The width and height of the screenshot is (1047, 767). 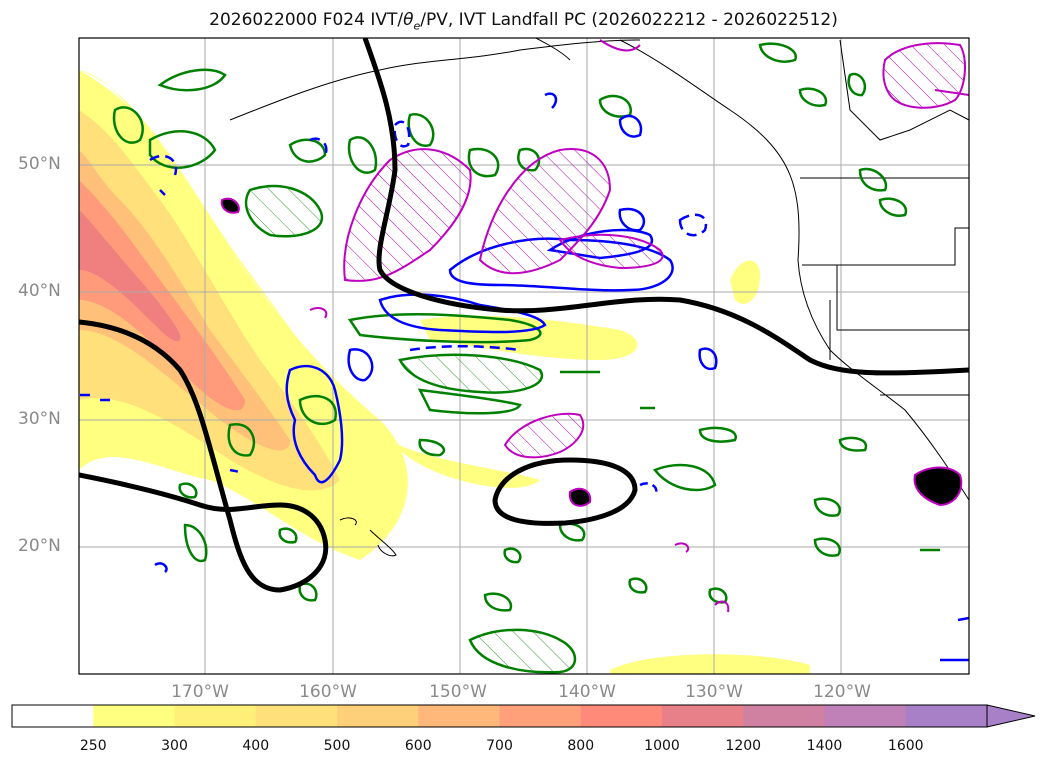 I want to click on colorbar, so click(x=523, y=716).